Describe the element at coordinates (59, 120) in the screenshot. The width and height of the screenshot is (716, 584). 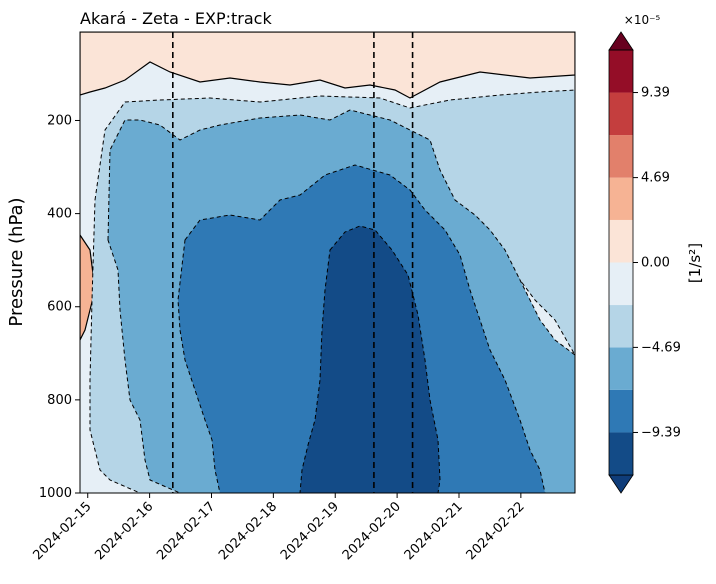
I see `y-tick-label: 200` at that location.